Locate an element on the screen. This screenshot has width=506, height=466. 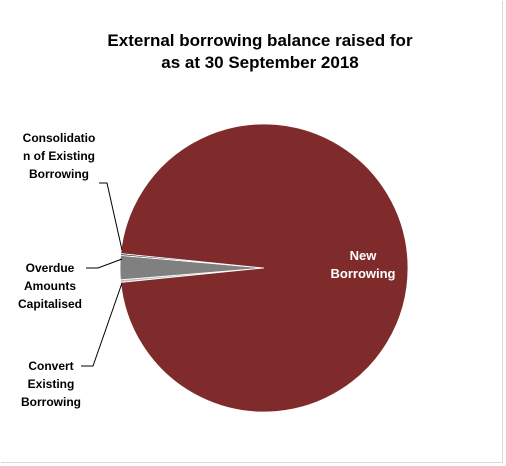
slice-label-overdue: Overdue Amounts Capitalised is located at coordinates (50, 286).